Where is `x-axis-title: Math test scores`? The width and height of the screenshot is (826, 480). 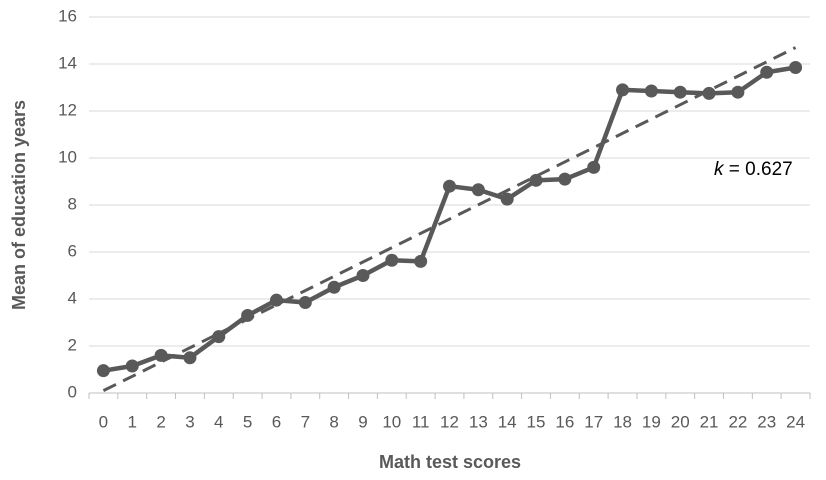 x-axis-title: Math test scores is located at coordinates (450, 462).